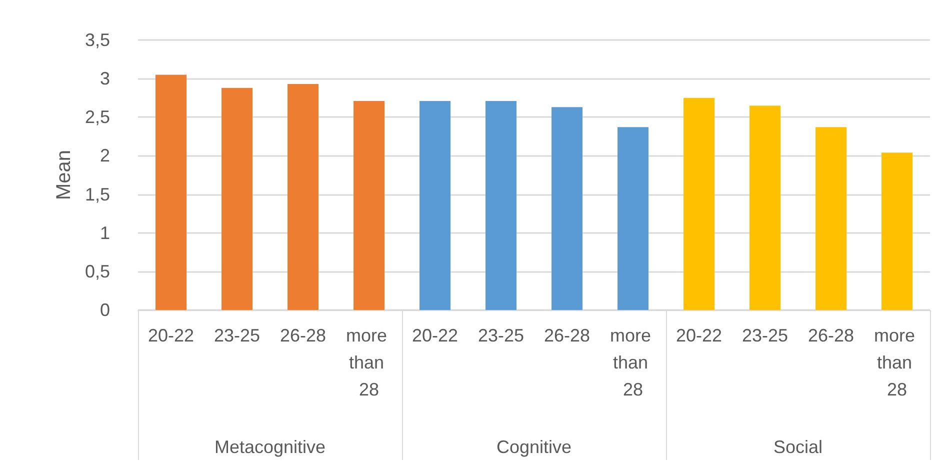  What do you see at coordinates (64, 175) in the screenshot?
I see `y-axis-title: Mean` at bounding box center [64, 175].